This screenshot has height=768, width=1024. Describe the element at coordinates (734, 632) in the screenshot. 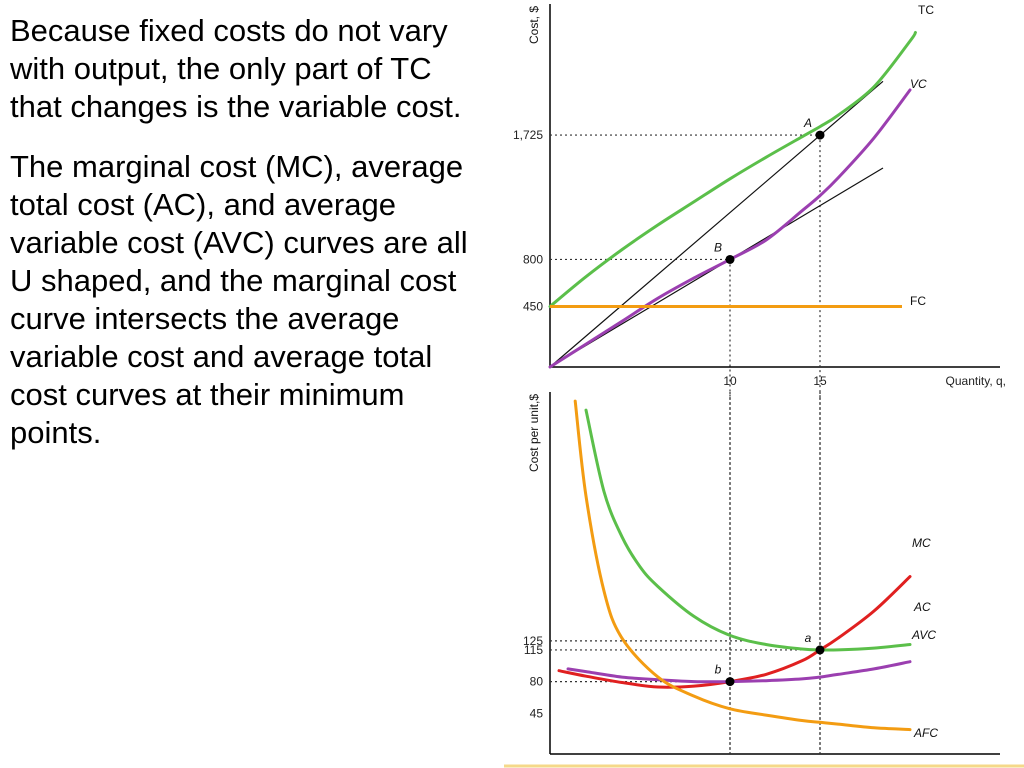

I see `series-mc-curve` at that location.